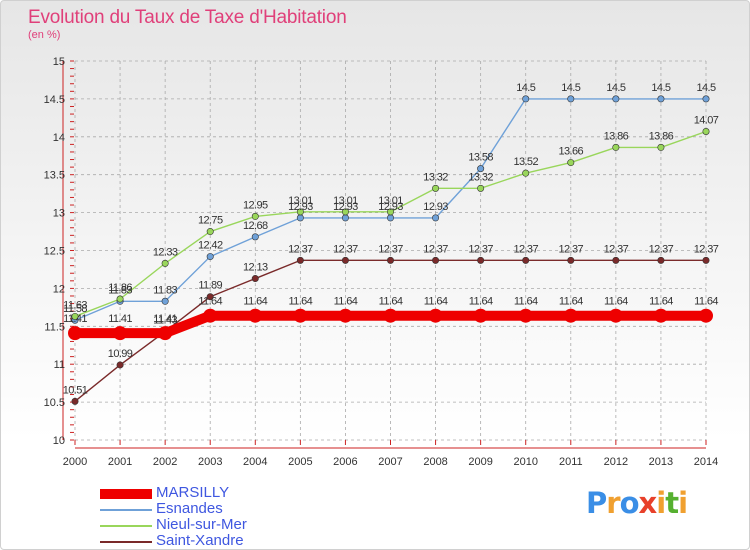 Image resolution: width=750 pixels, height=550 pixels. I want to click on x-tick-label: 2007, so click(390, 462).